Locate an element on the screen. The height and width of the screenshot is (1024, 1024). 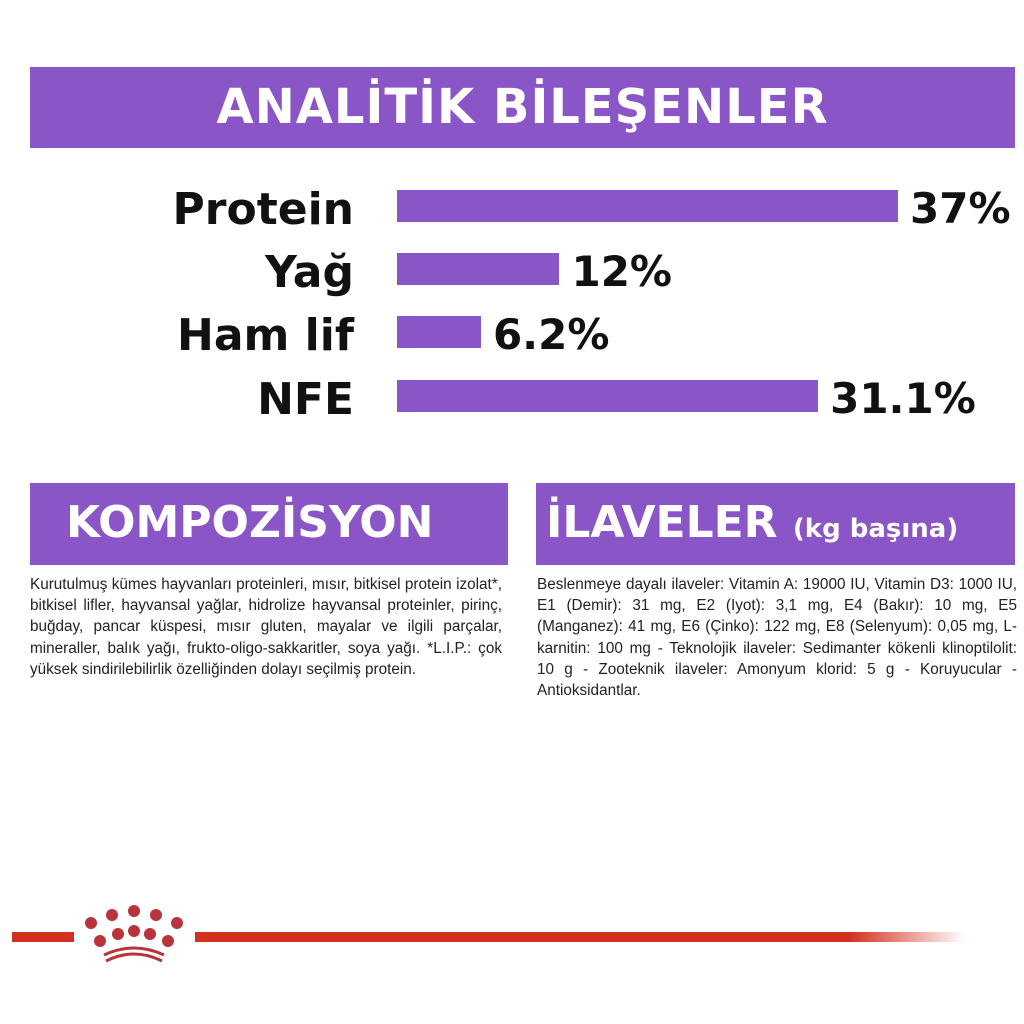
analysis-header: ANALİTİK BİLEŞENLER is located at coordinates (522, 107).